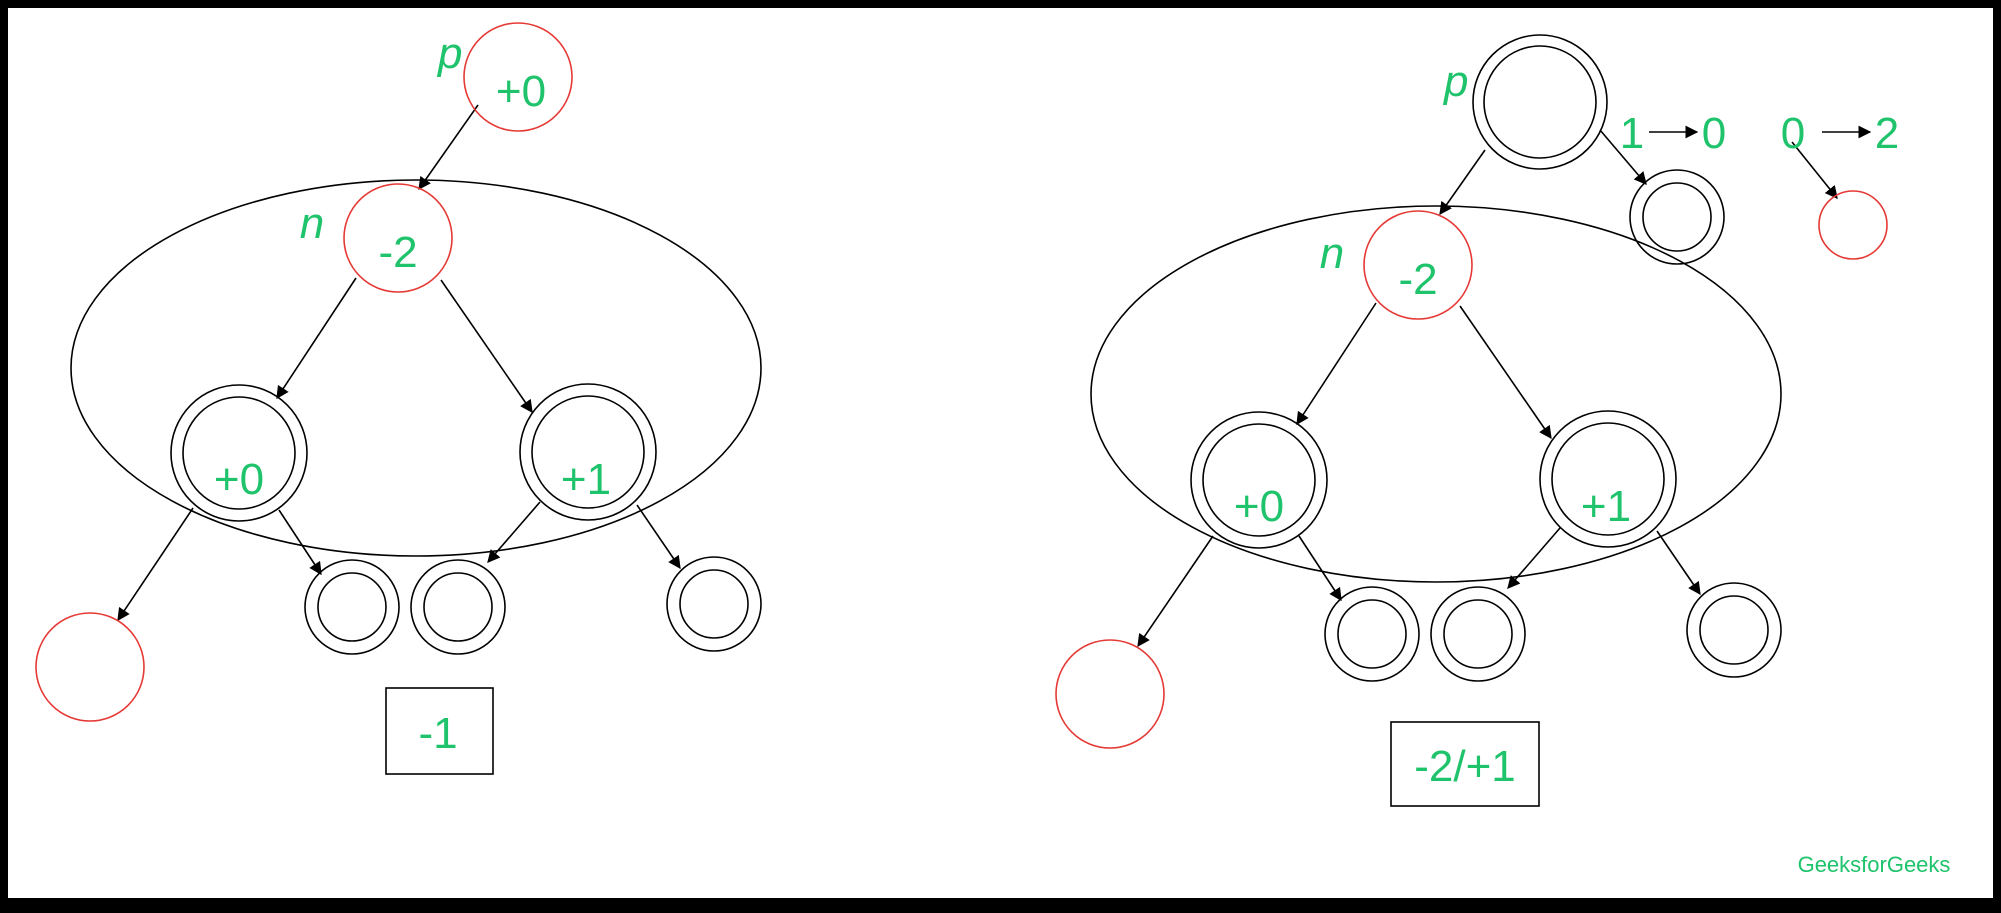  Describe the element at coordinates (1462, 182) in the screenshot. I see `right-edge-p-n` at that location.